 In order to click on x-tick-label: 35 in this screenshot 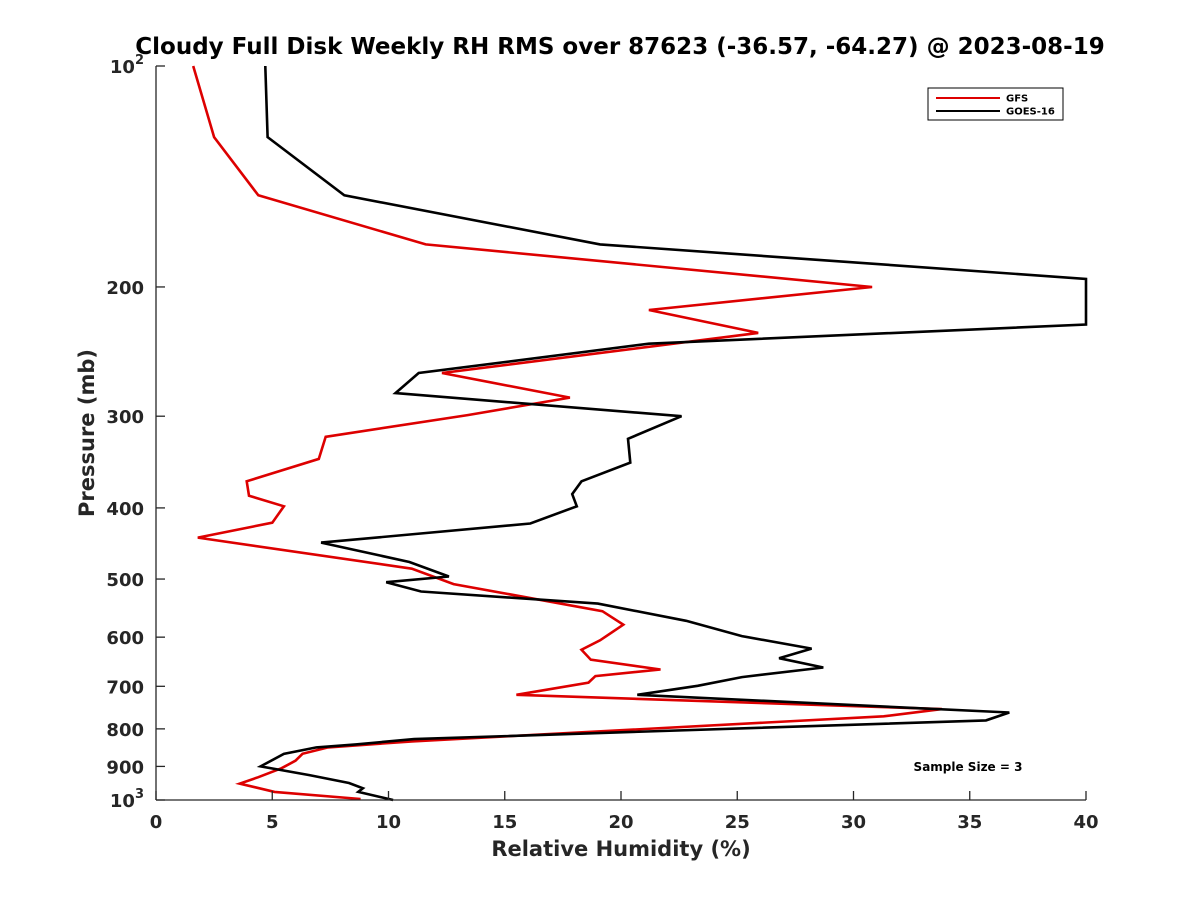, I will do `click(969, 822)`.